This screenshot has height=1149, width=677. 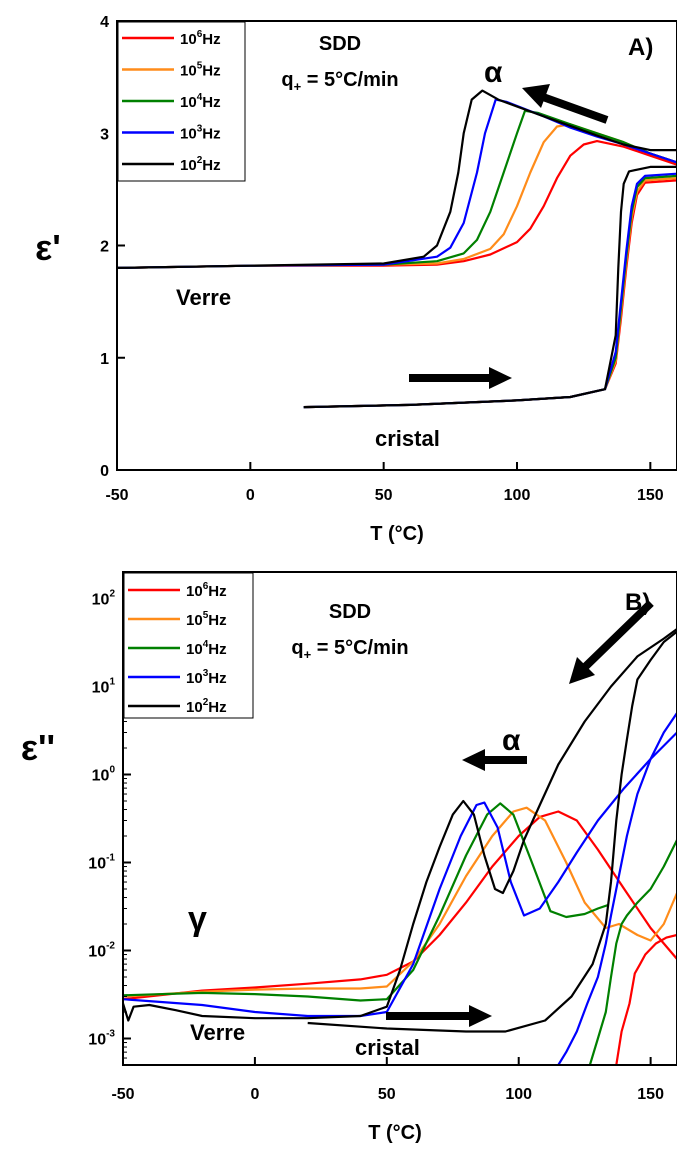 What do you see at coordinates (206, 648) in the screenshot?
I see `panel-b-legend-label: 104Hz` at bounding box center [206, 648].